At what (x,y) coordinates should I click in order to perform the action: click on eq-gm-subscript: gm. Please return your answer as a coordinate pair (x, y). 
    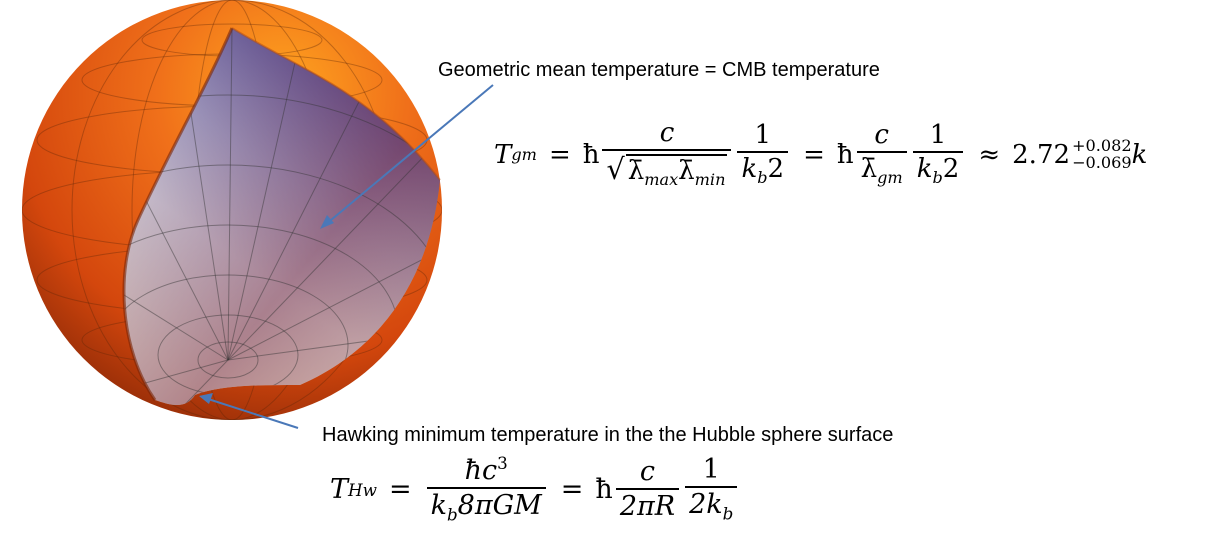
    Looking at the image, I should click on (524, 155).